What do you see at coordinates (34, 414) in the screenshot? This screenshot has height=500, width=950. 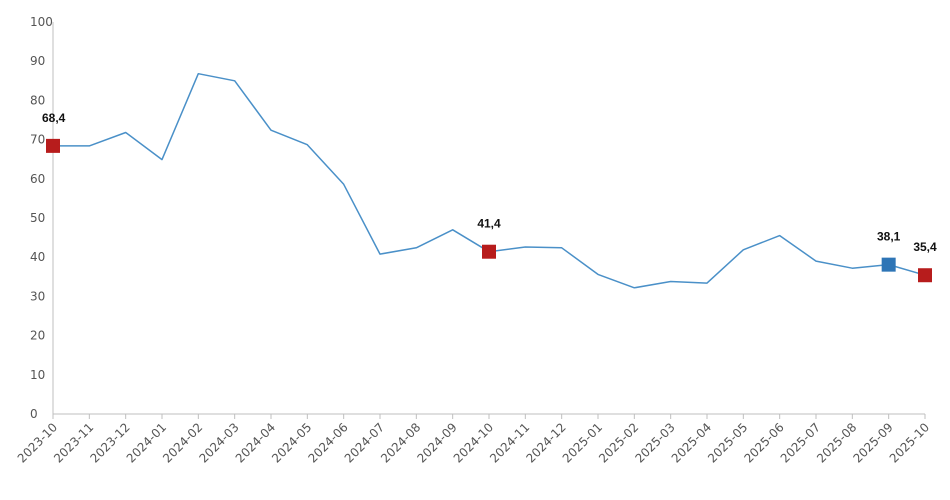 I see `y-tick-label: 0` at bounding box center [34, 414].